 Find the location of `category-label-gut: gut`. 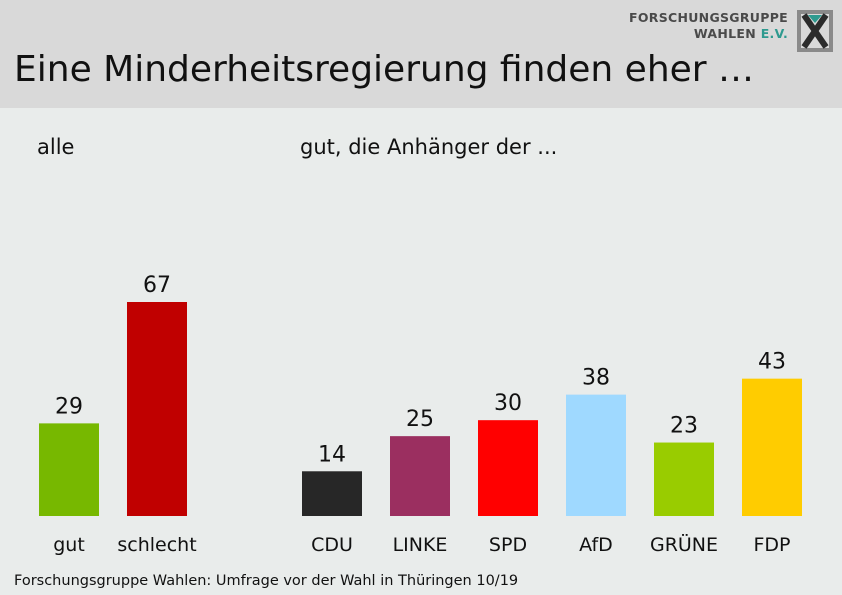

category-label-gut: gut is located at coordinates (69, 545).